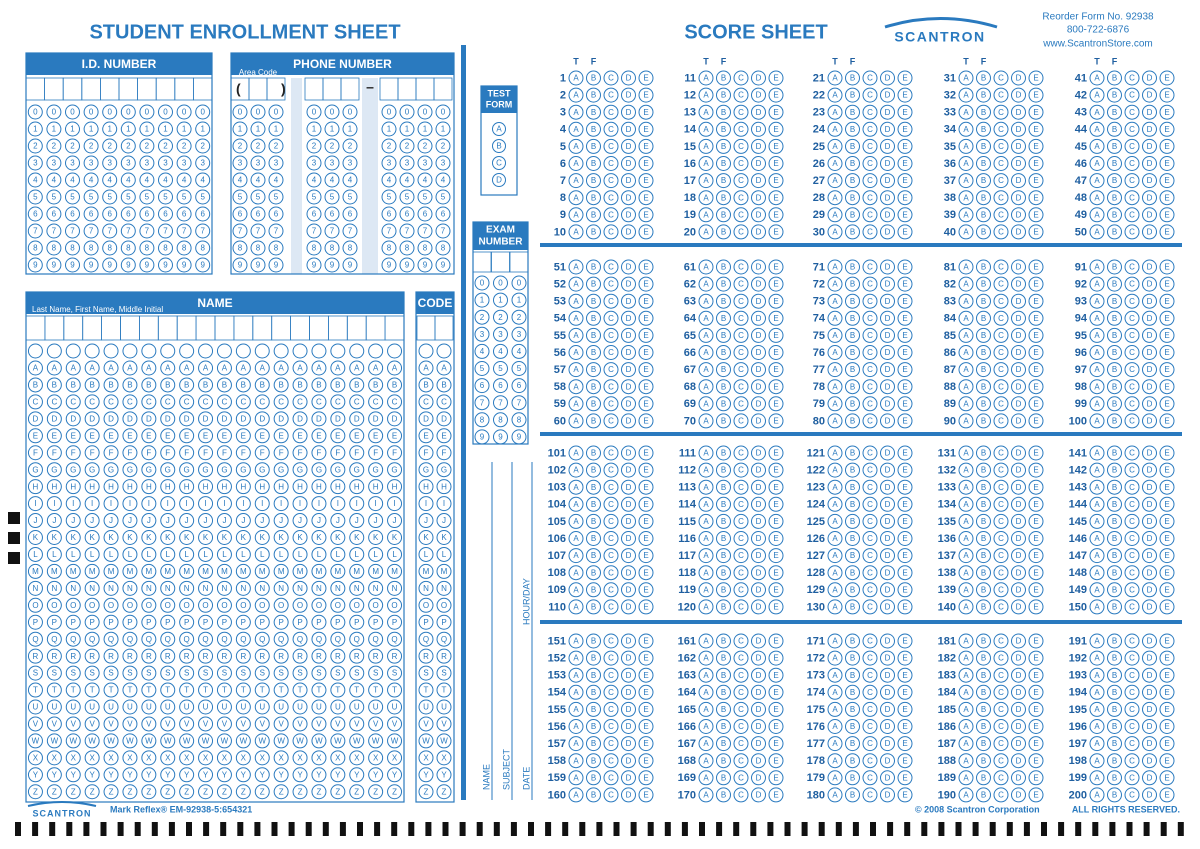  I want to click on write-box, so click(202, 89).